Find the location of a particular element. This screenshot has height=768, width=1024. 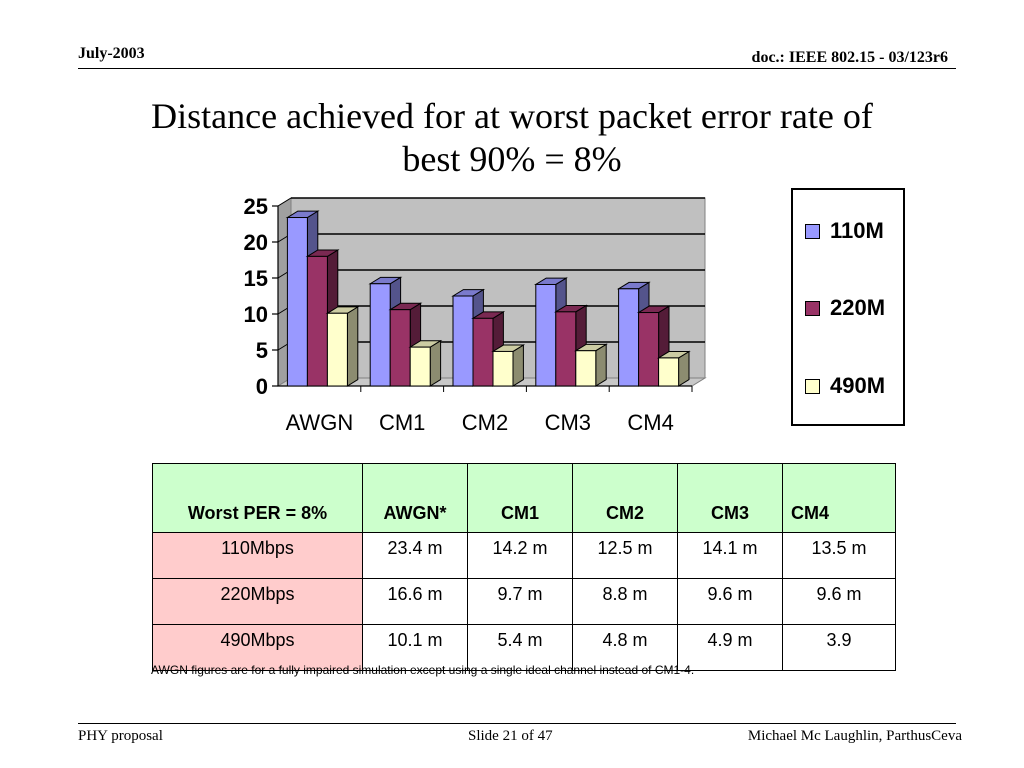

header-doc-id: doc.: IEEE 802.15 - 03/123r6 is located at coordinates (849, 57).